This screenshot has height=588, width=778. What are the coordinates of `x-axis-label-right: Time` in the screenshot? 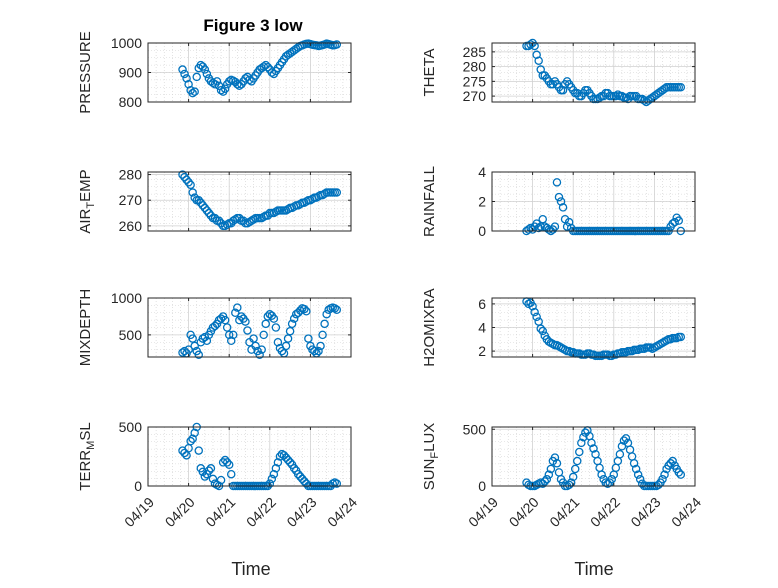 It's located at (593, 569).